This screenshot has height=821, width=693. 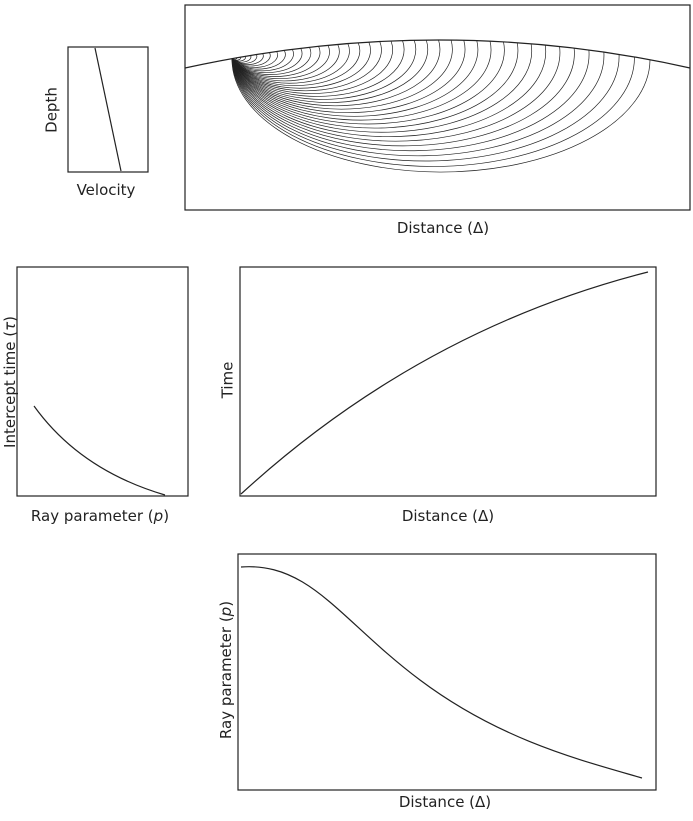 What do you see at coordinates (106, 190) in the screenshot?
I see `x-label: Velocity` at bounding box center [106, 190].